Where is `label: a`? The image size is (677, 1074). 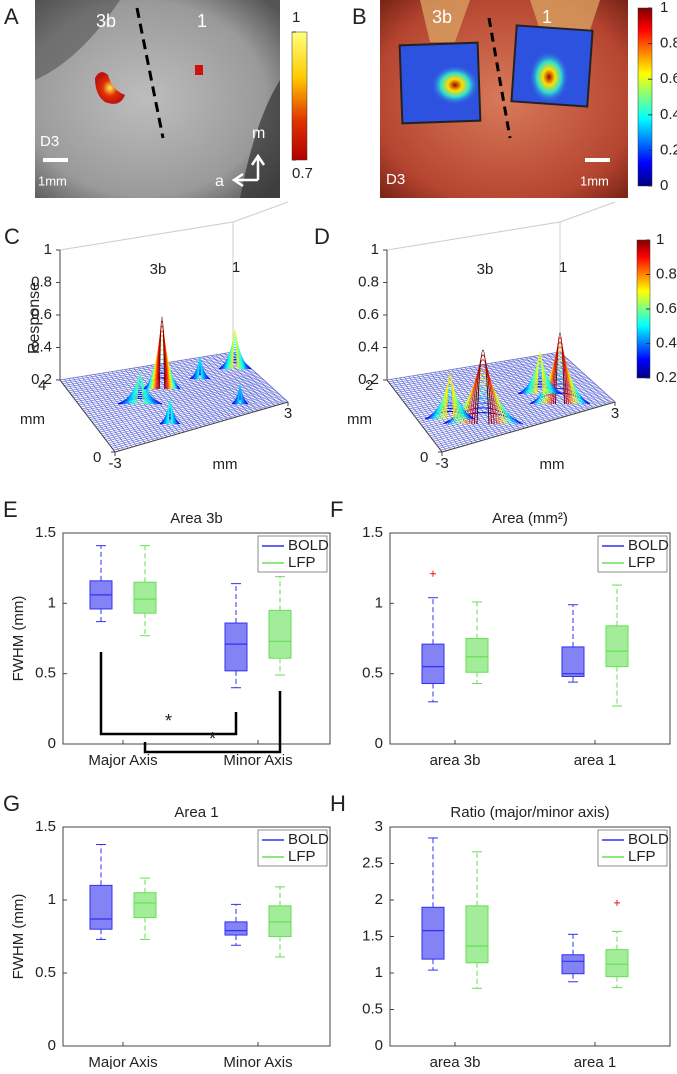
label: a is located at coordinates (219, 181).